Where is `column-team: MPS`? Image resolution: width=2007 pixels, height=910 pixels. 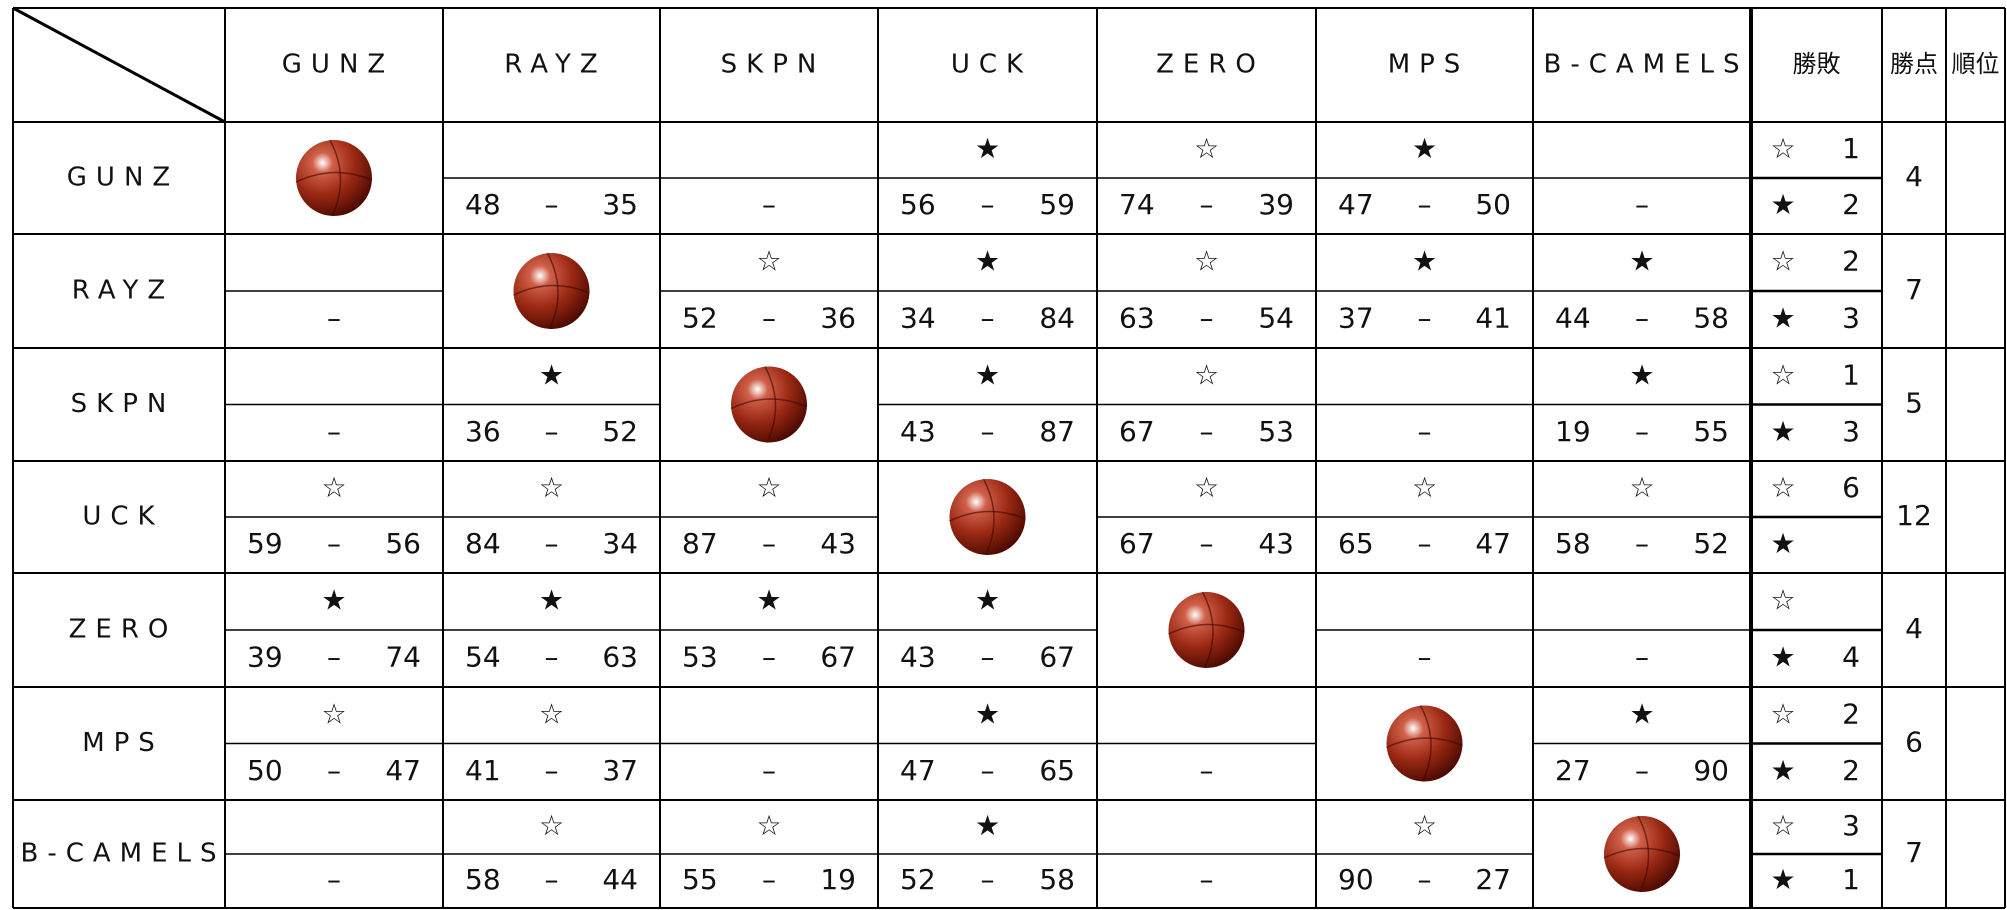
column-team: MPS is located at coordinates (1429, 65).